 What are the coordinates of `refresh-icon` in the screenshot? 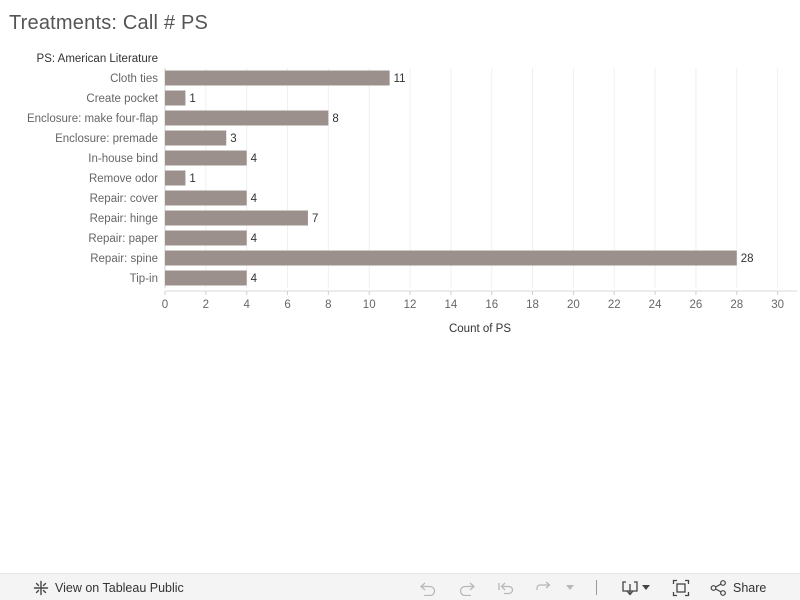 It's located at (544, 588).